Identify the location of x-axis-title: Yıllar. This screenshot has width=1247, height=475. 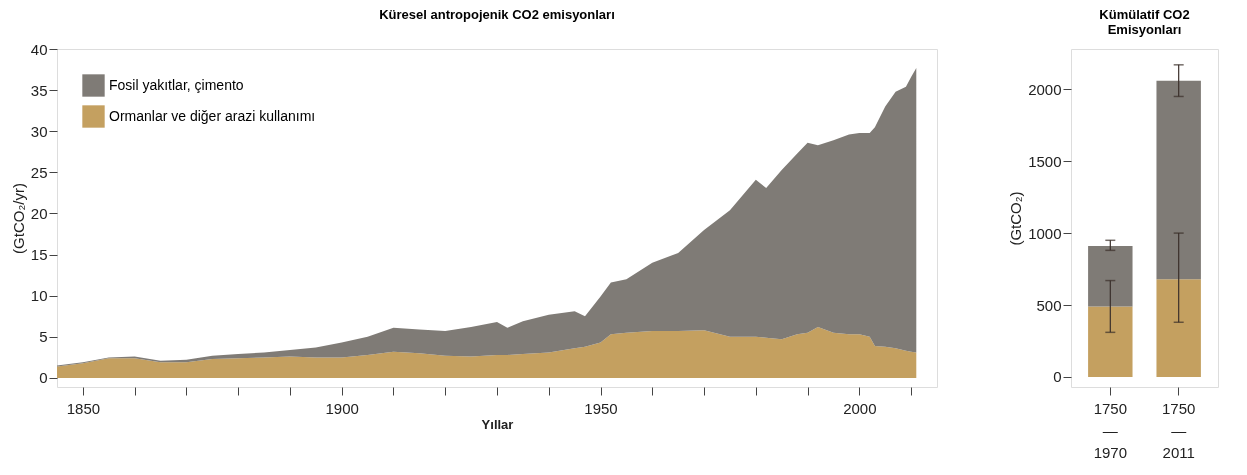
(497, 424).